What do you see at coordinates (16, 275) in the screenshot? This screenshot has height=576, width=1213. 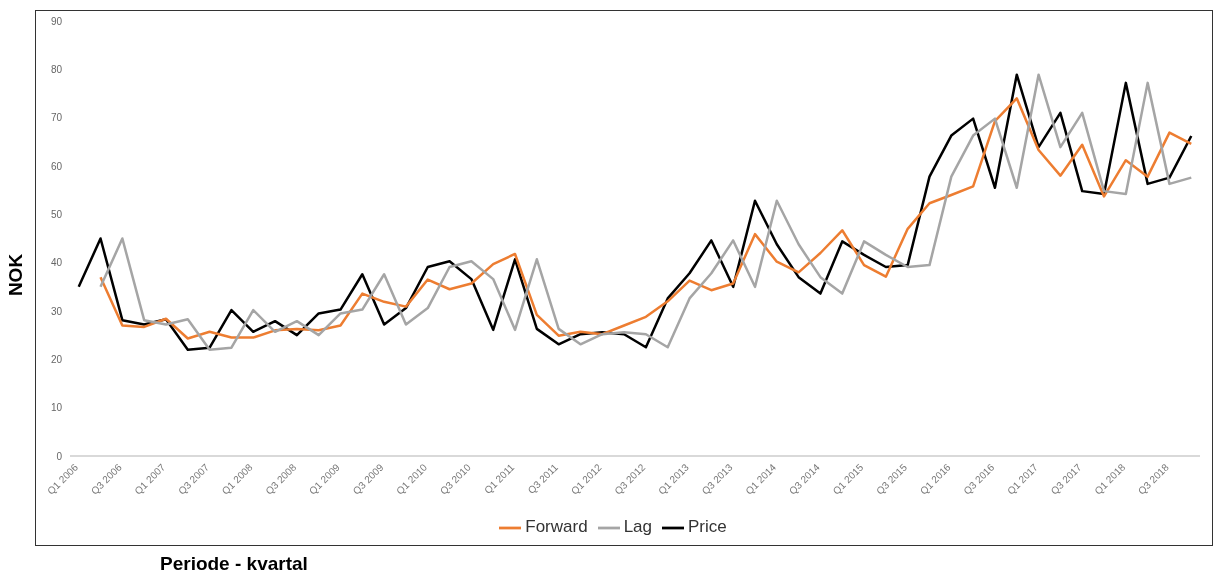 I see `y-axis-title: NOK` at bounding box center [16, 275].